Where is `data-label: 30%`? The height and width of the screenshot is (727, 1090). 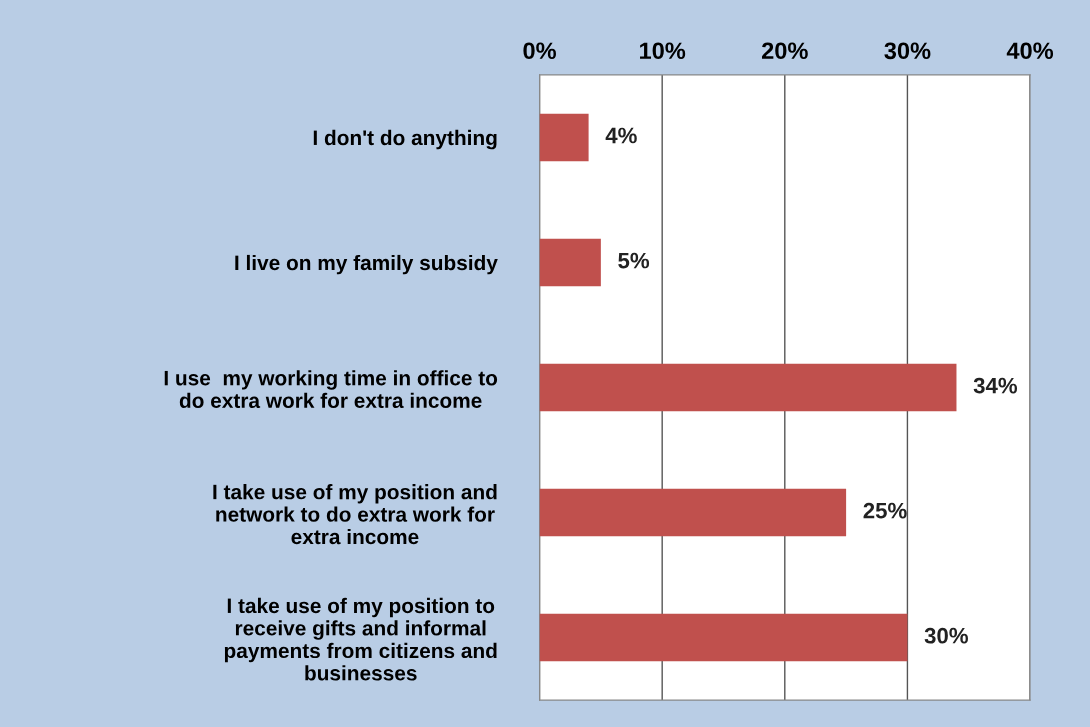 data-label: 30% is located at coordinates (946, 635).